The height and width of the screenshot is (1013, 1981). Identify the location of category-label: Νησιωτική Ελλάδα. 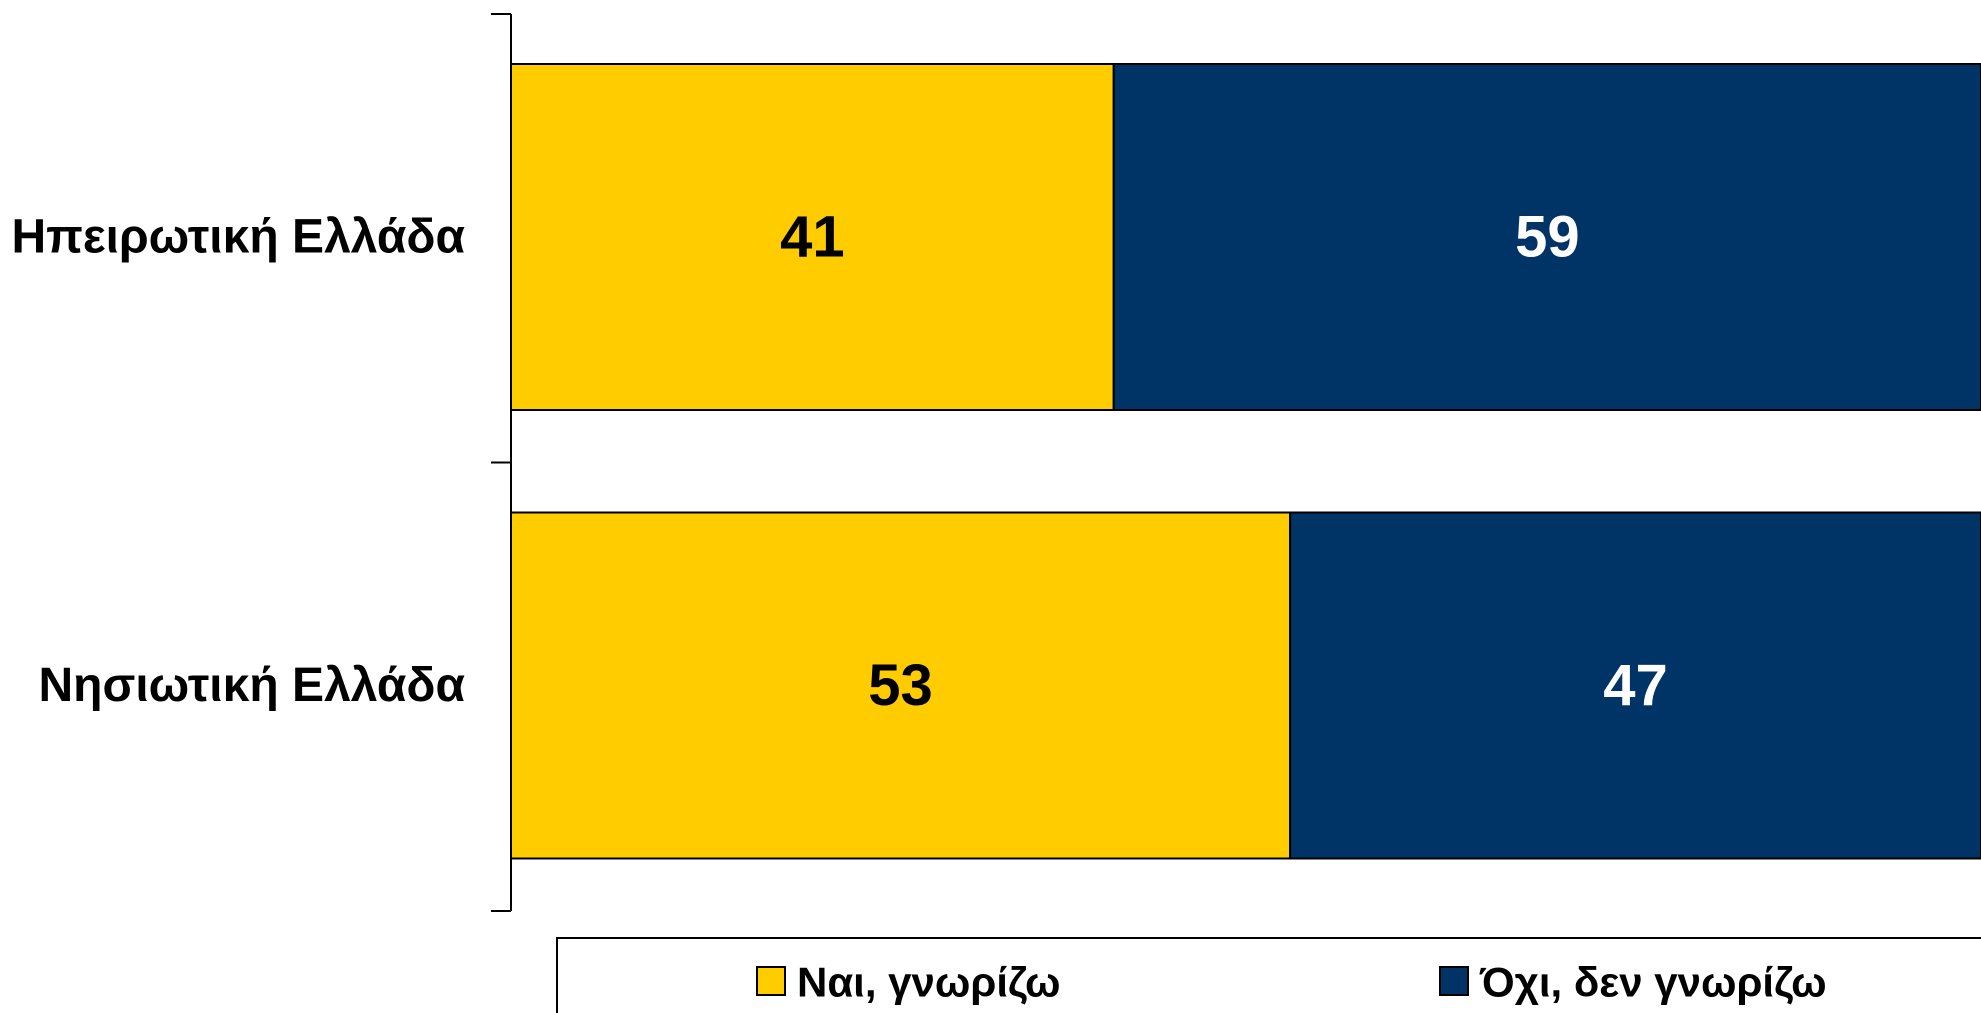
(252, 685).